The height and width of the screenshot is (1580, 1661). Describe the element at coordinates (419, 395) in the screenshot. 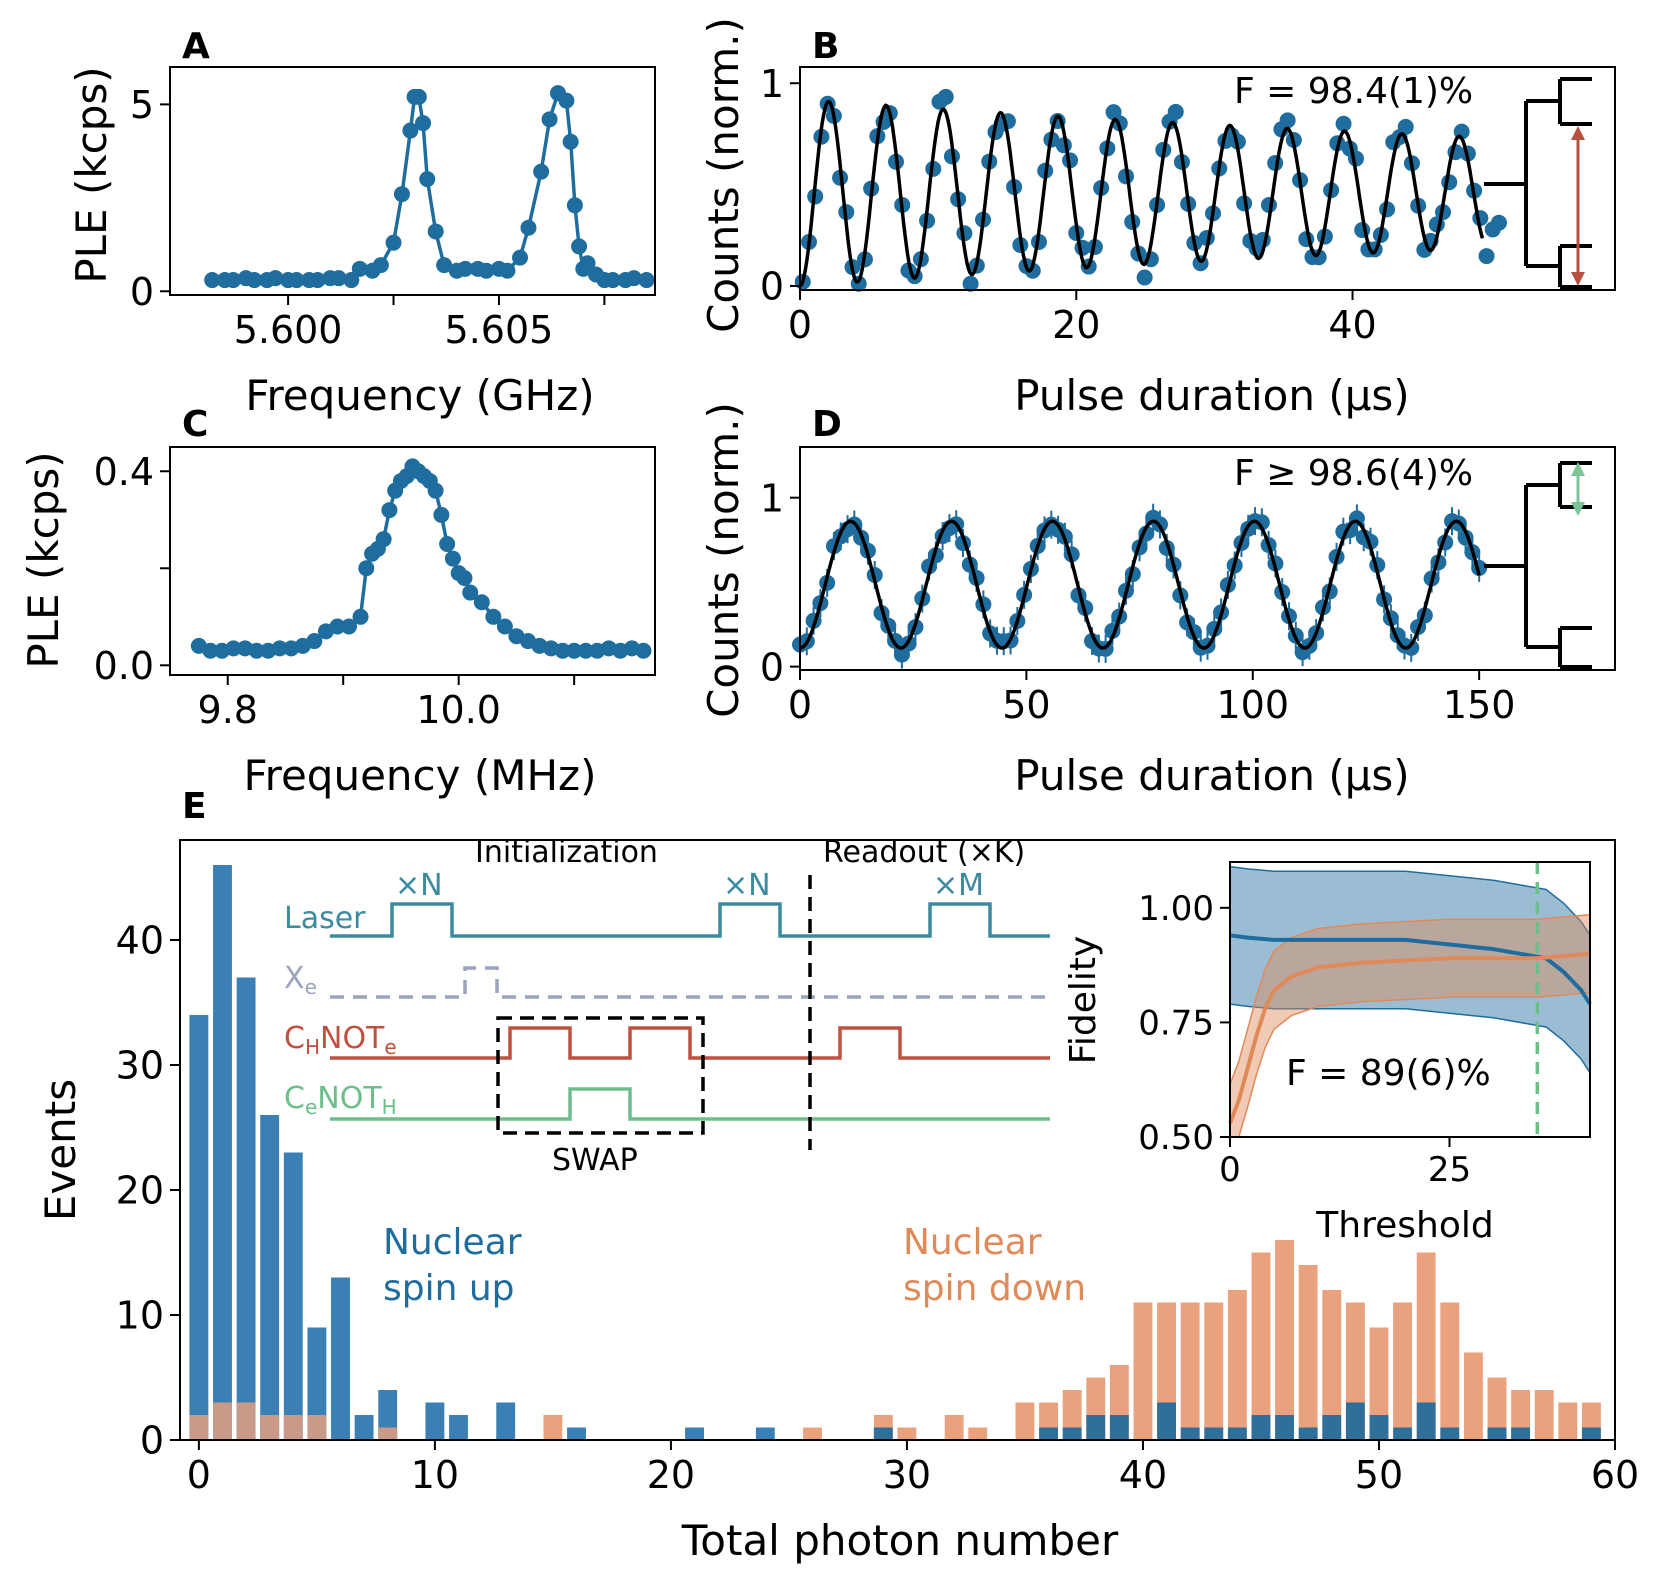

I see `panel-a-xlabel: Frequency (GHz)` at that location.